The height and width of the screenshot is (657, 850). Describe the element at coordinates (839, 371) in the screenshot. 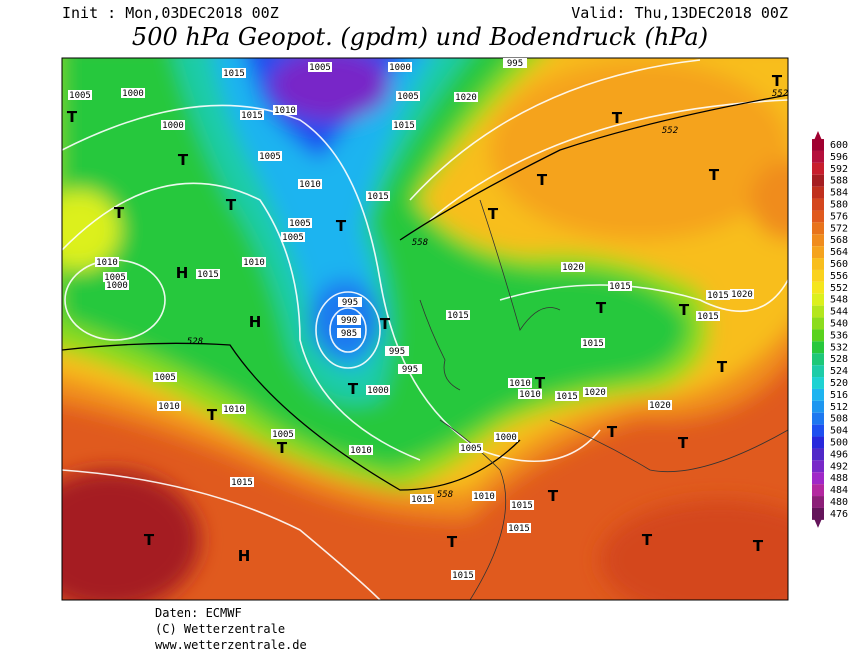

I see `colorbar-label: 524` at that location.